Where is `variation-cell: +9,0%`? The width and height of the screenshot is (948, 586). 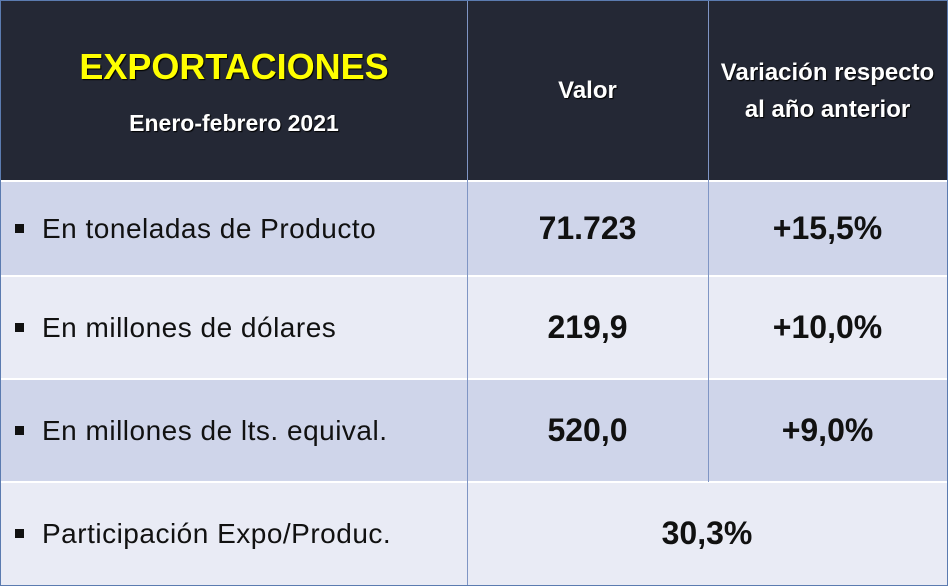 variation-cell: +9,0% is located at coordinates (827, 430).